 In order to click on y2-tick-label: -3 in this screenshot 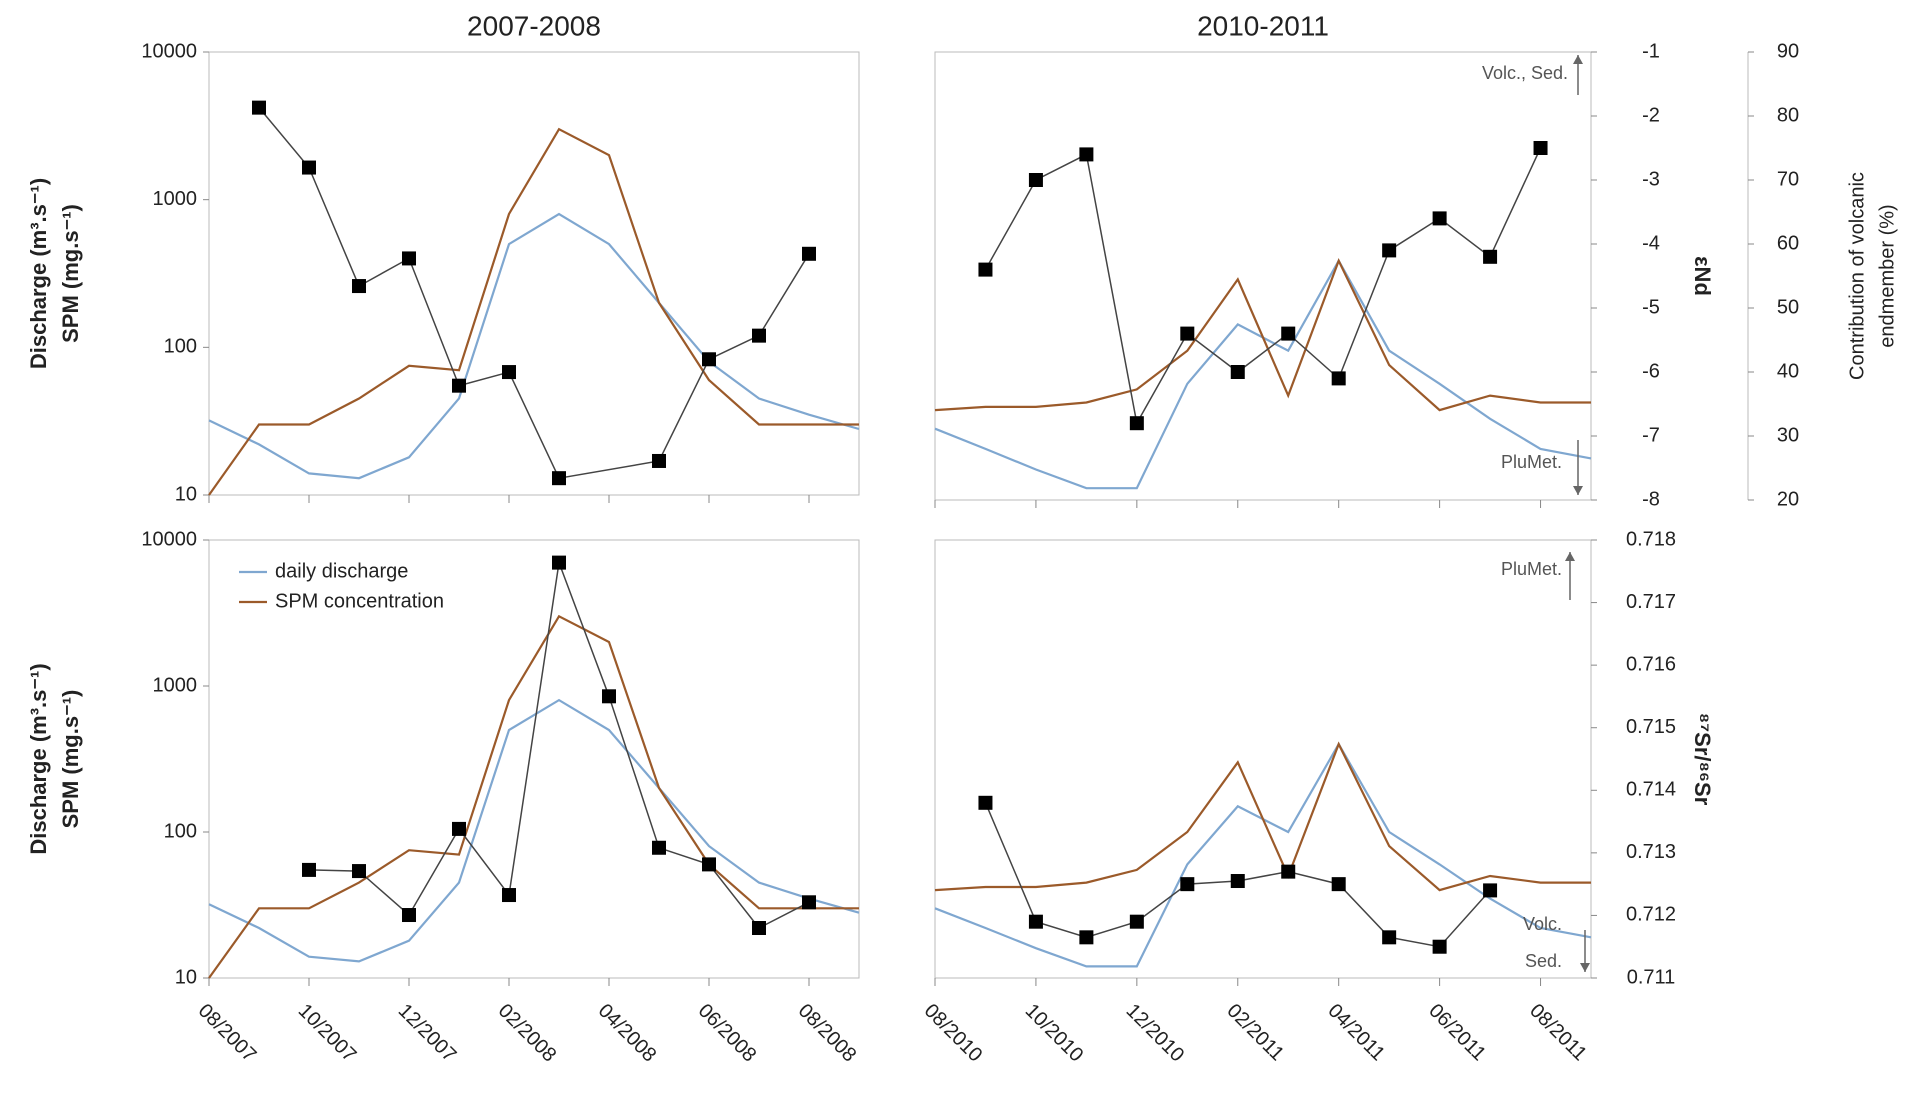, I will do `click(1651, 179)`.